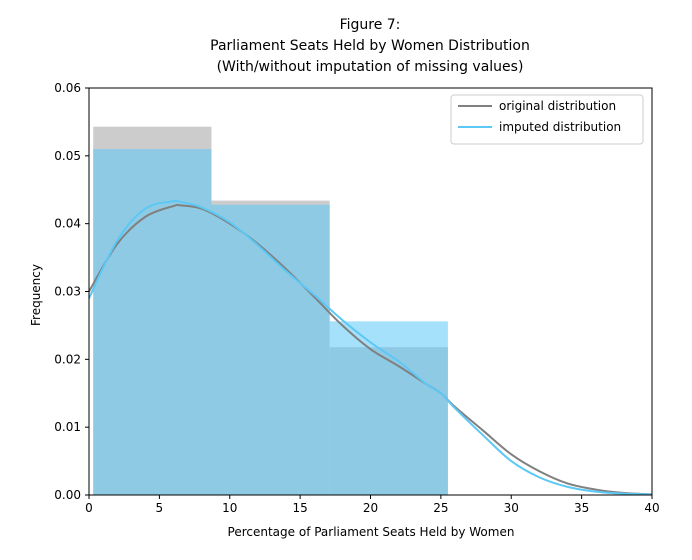 The width and height of the screenshot is (692, 560). Describe the element at coordinates (160, 508) in the screenshot. I see `x-tick-label-5: 5` at that location.